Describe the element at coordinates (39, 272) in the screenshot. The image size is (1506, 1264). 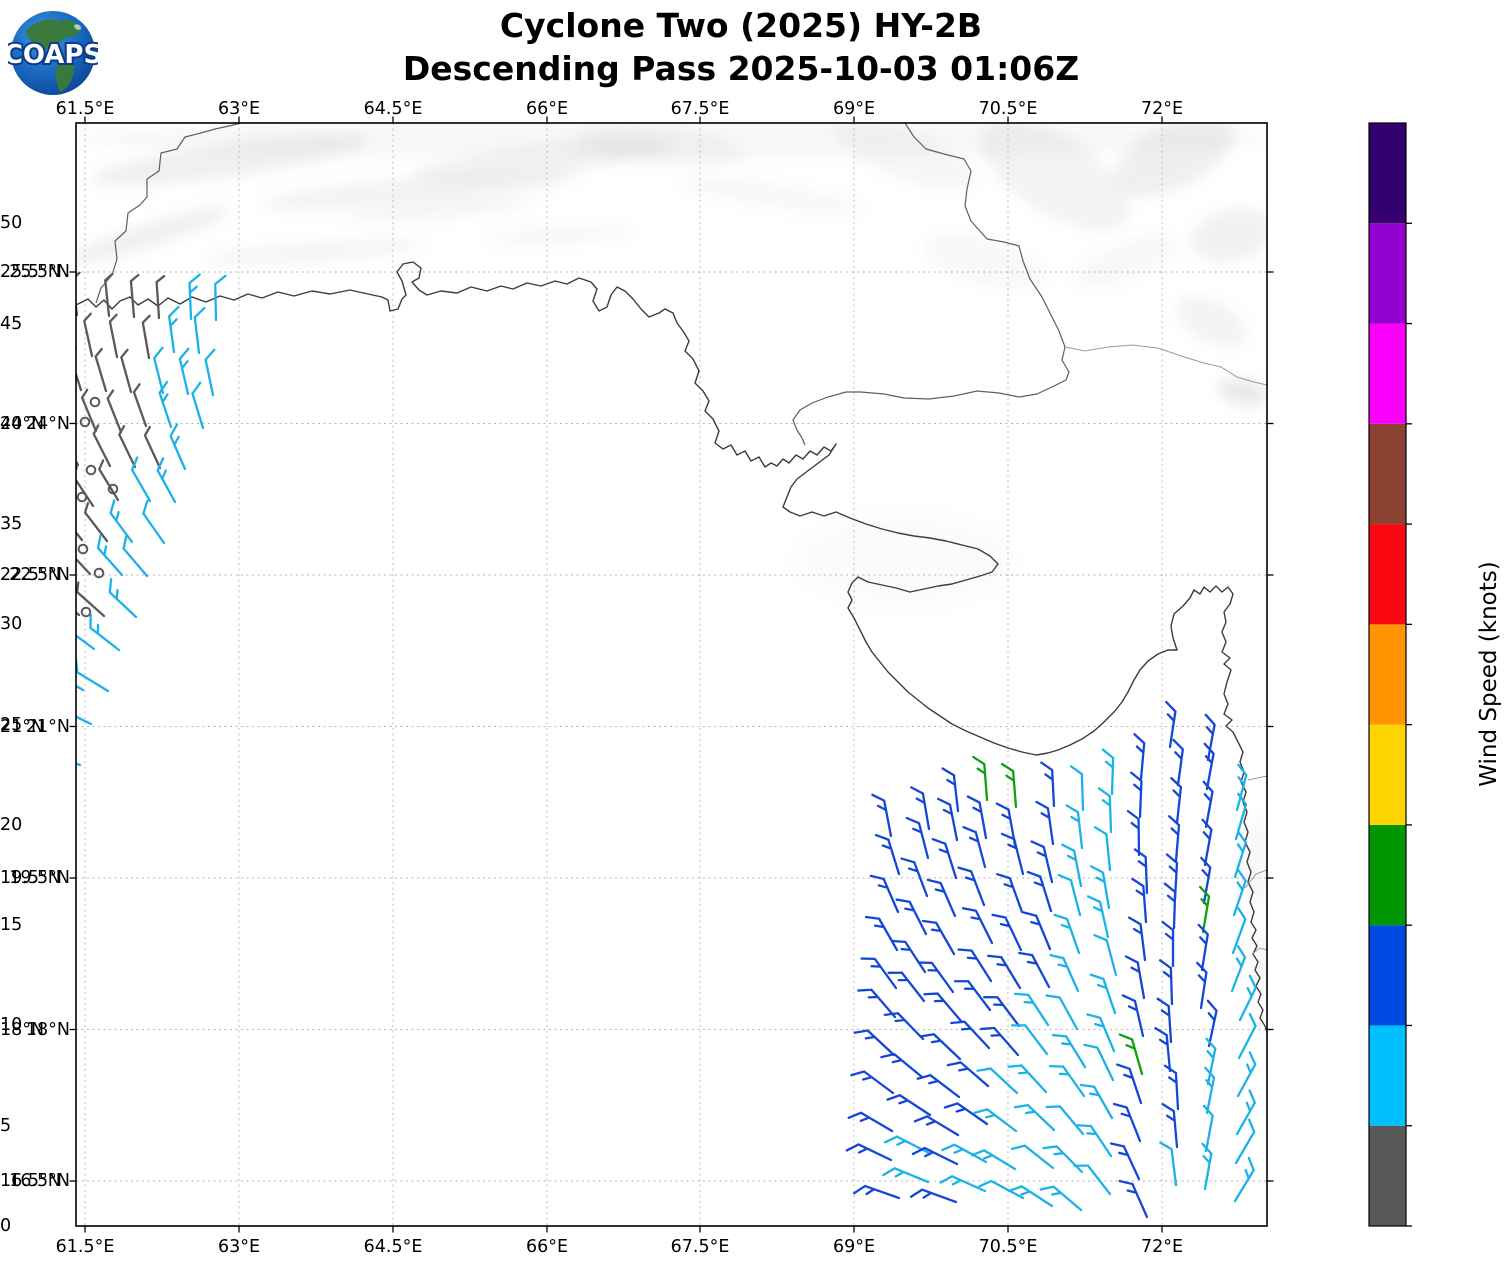
I see `lat-tick-label-left: 25.5°N` at that location.